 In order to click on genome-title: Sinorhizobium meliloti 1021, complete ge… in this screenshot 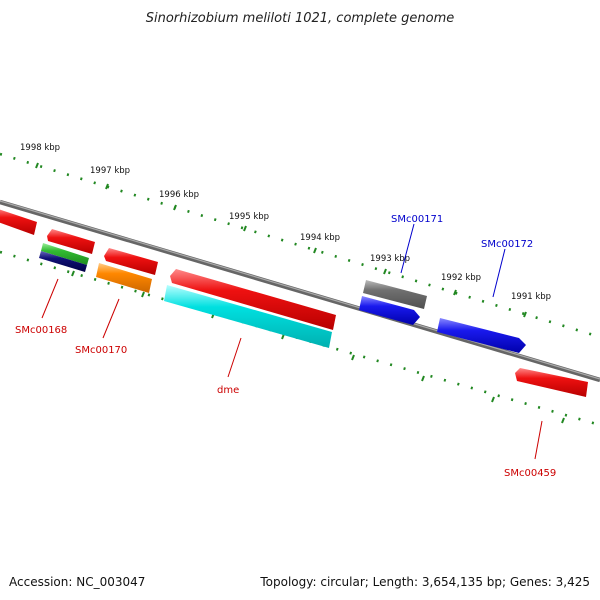, I will do `click(300, 18)`.